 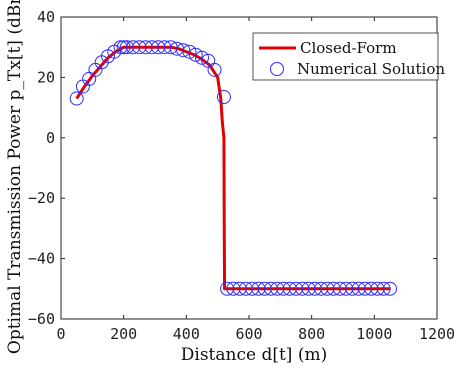 What do you see at coordinates (248, 334) in the screenshot?
I see `x-tick-label: 600` at bounding box center [248, 334].